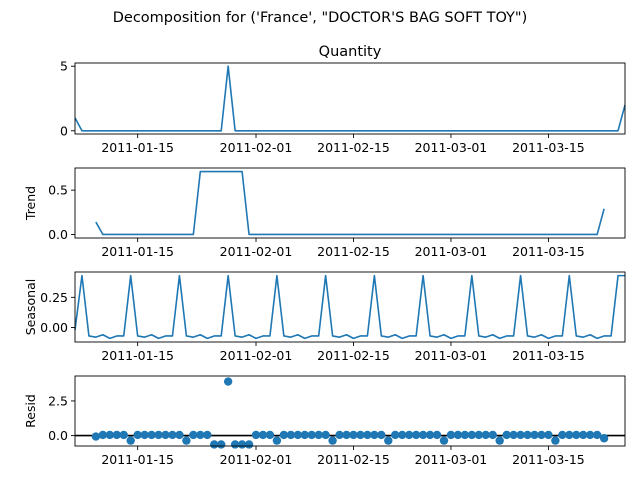  I want to click on trend-ytick-label: 0.0, so click(58, 234).